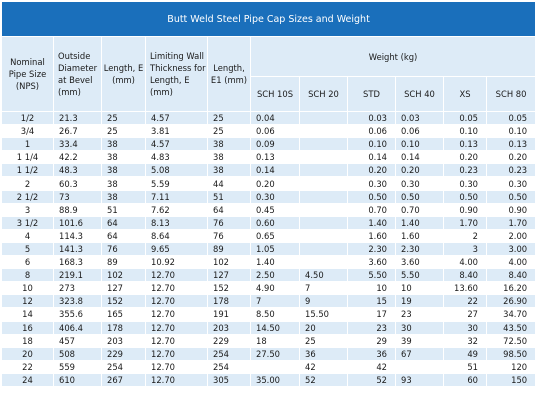 The image size is (537, 415). Describe the element at coordinates (123, 262) in the screenshot. I see `cell-length-e: 89` at that location.